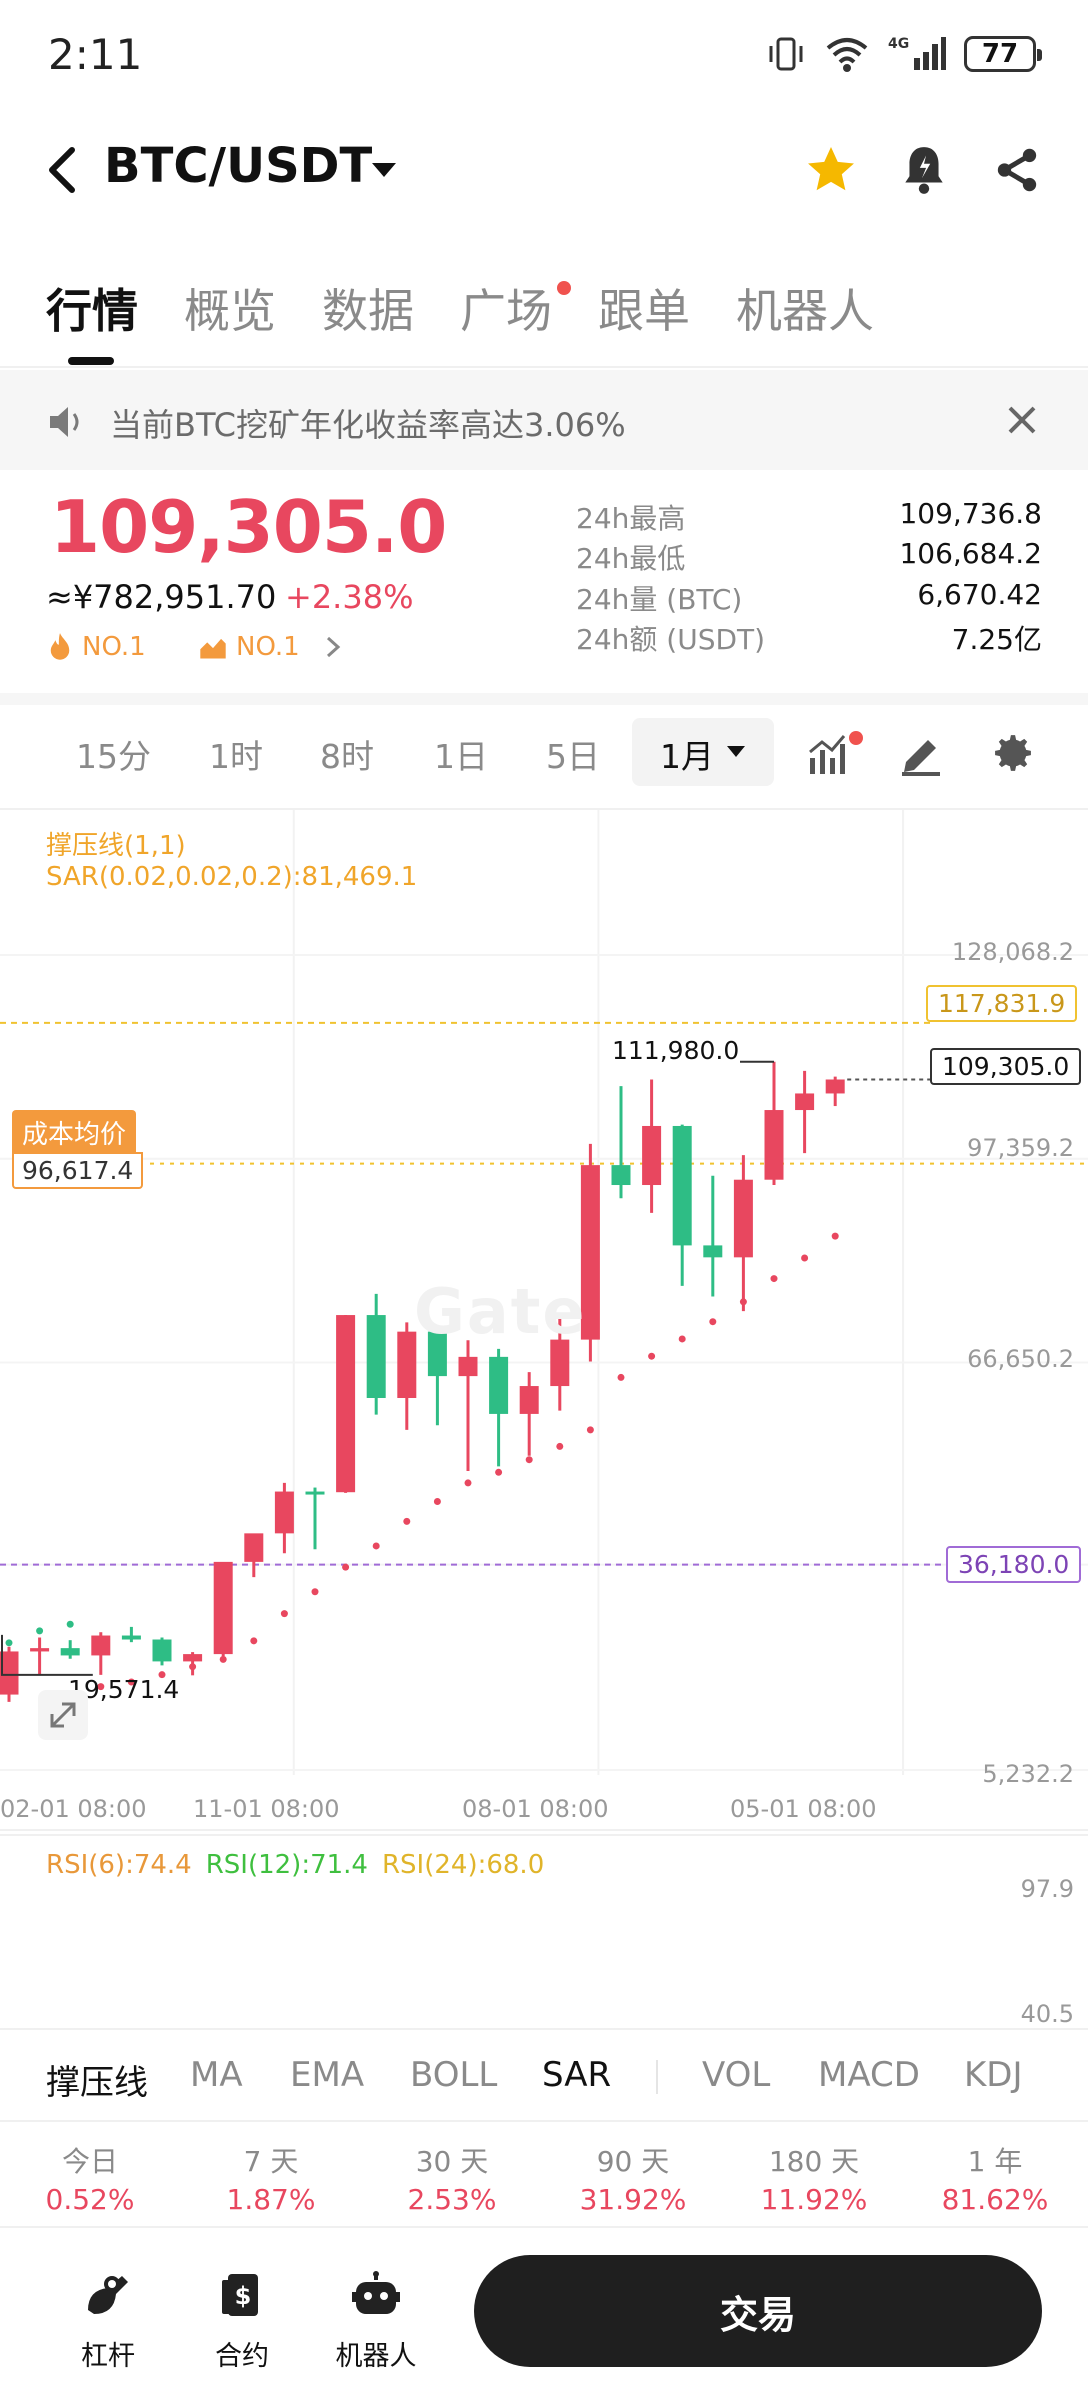  Describe the element at coordinates (96, 647) in the screenshot. I see `hot-rank-badge: NO.1` at that location.